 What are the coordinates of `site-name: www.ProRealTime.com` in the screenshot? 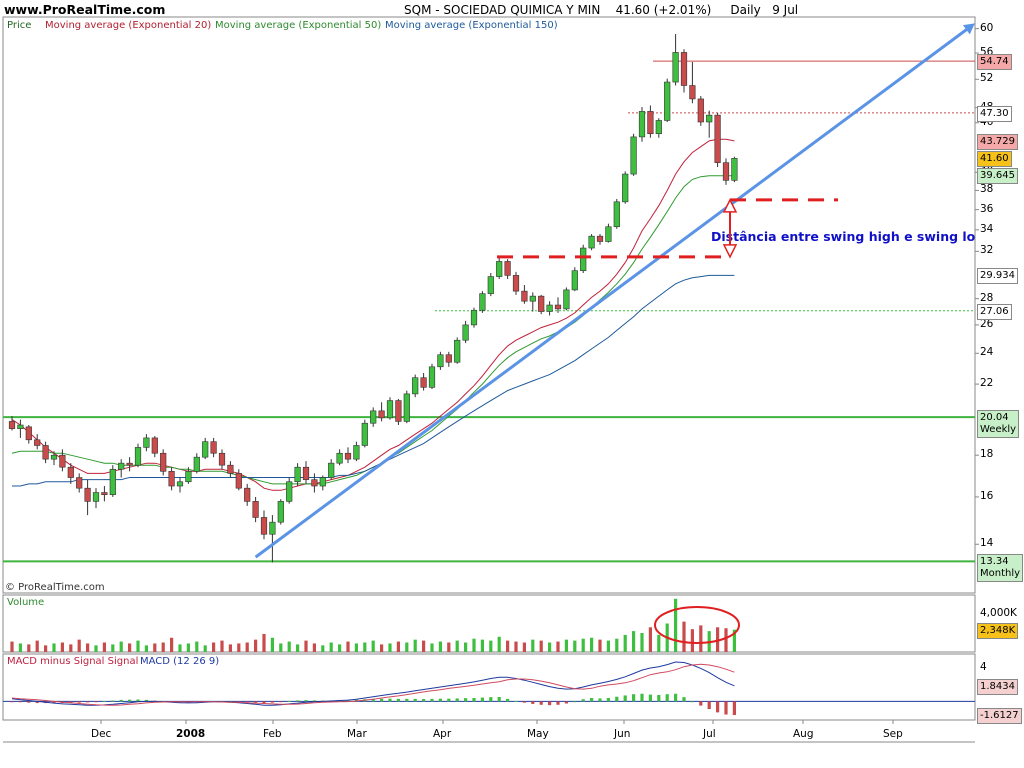 It's located at (85, 9).